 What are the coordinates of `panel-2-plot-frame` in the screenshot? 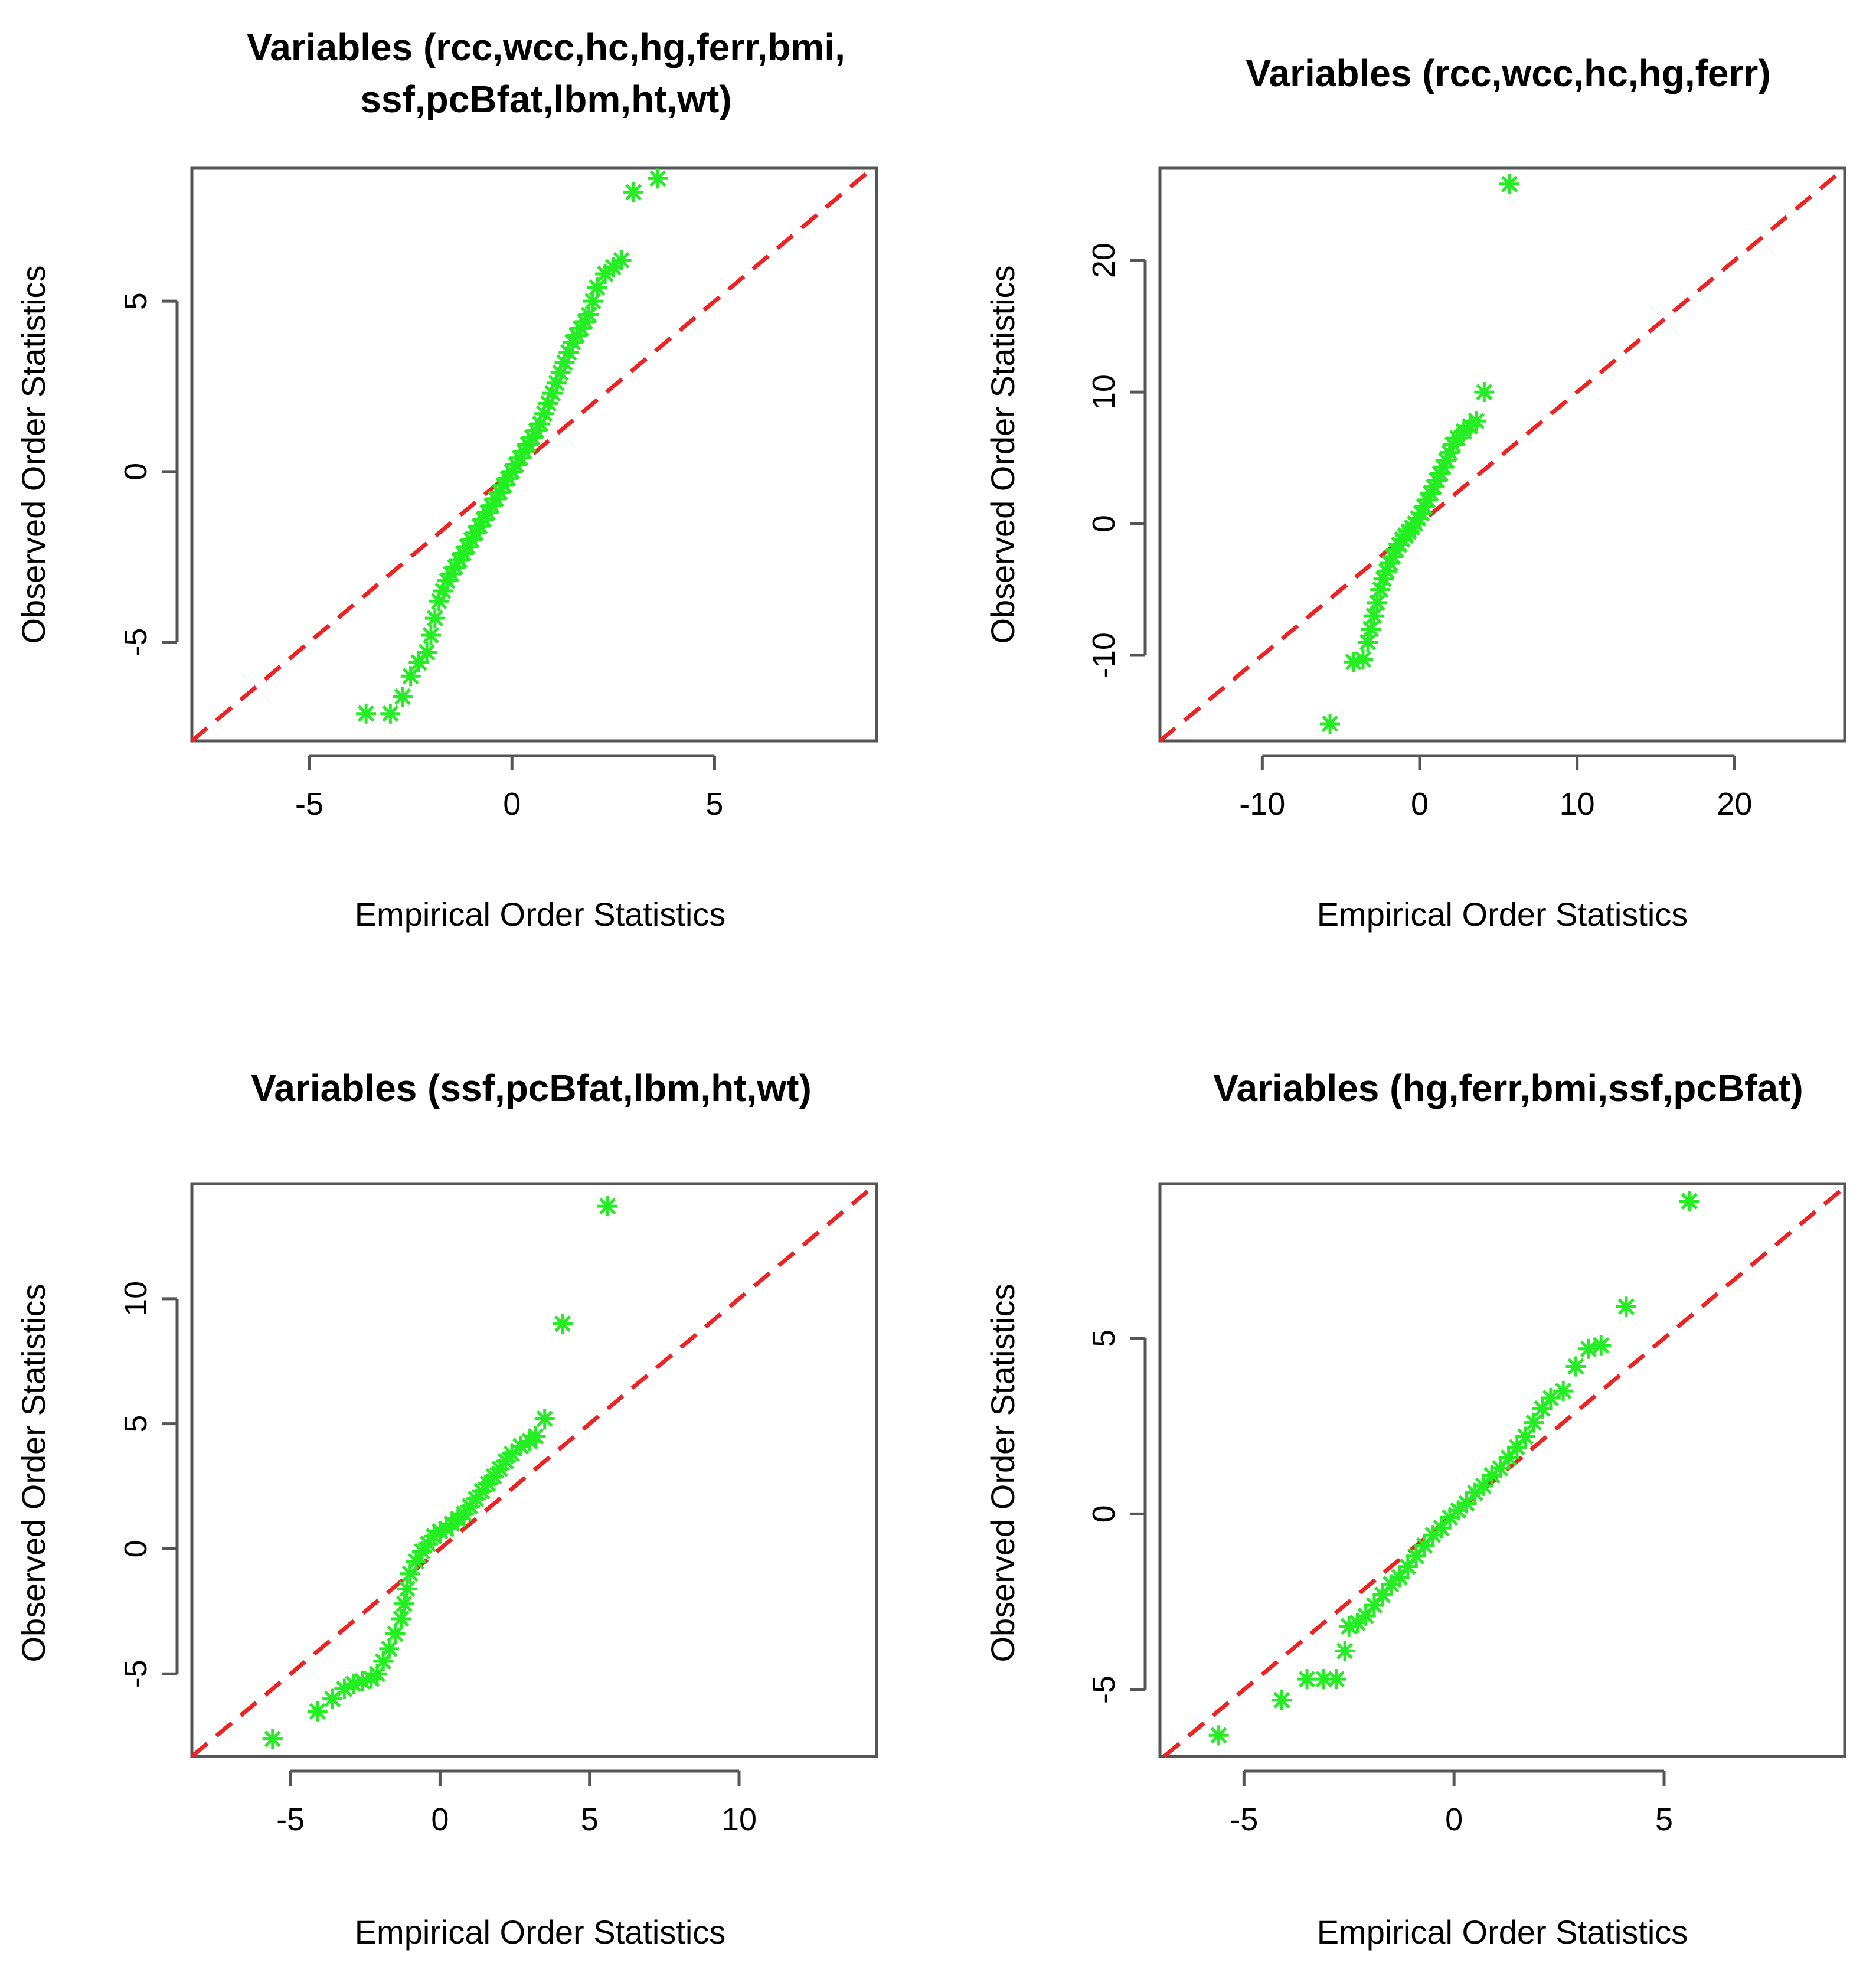 It's located at (1502, 454).